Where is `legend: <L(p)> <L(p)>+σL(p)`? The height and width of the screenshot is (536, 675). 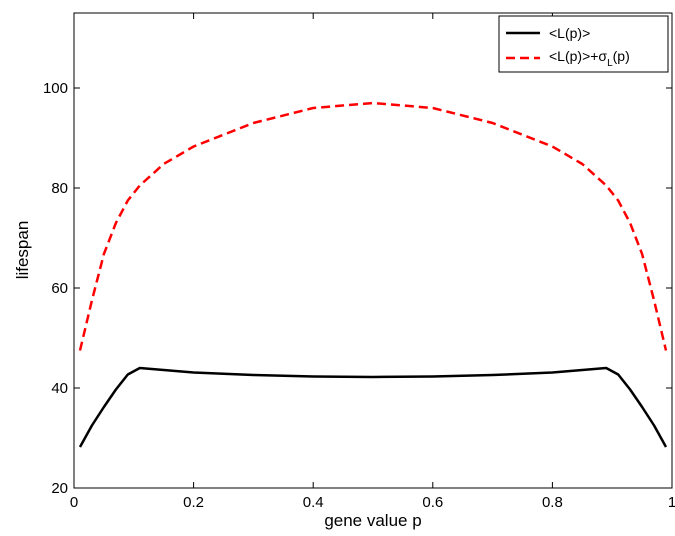 legend: <L(p)> <L(p)>+σL(p) is located at coordinates (583, 44).